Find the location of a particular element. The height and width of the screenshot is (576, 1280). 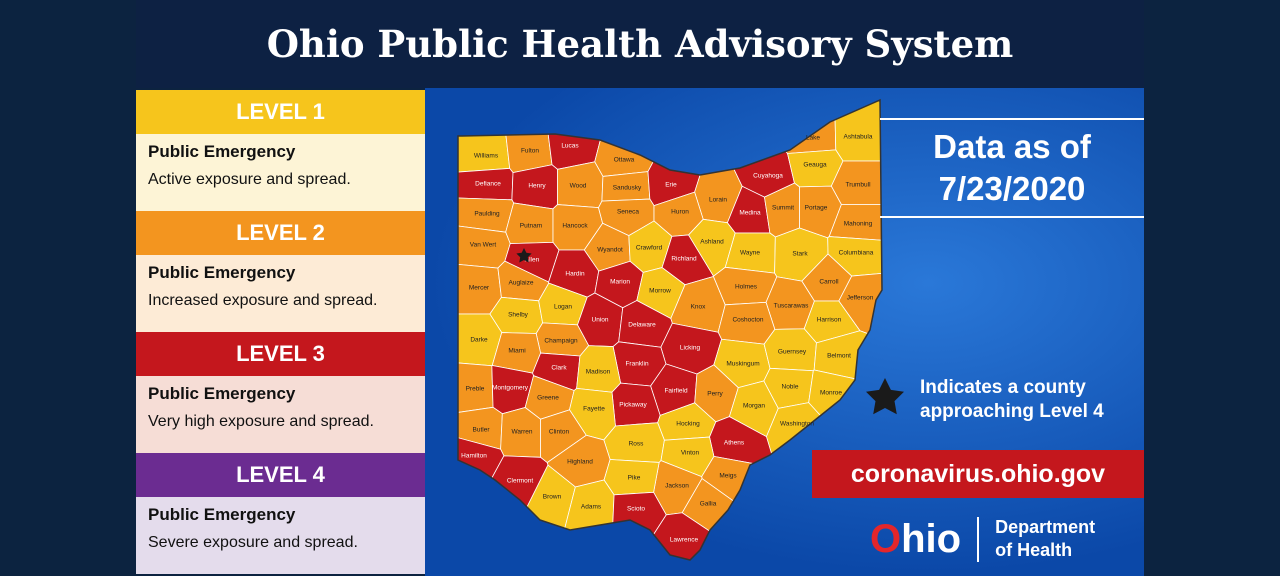

county-label: Washington is located at coordinates (797, 424).